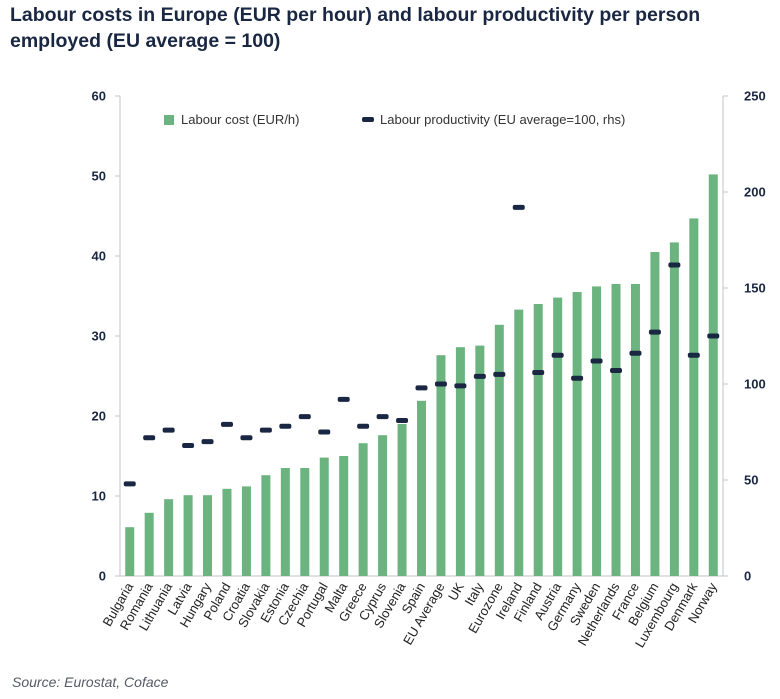 The image size is (780, 699). What do you see at coordinates (421, 488) in the screenshot?
I see `bar-spain` at bounding box center [421, 488].